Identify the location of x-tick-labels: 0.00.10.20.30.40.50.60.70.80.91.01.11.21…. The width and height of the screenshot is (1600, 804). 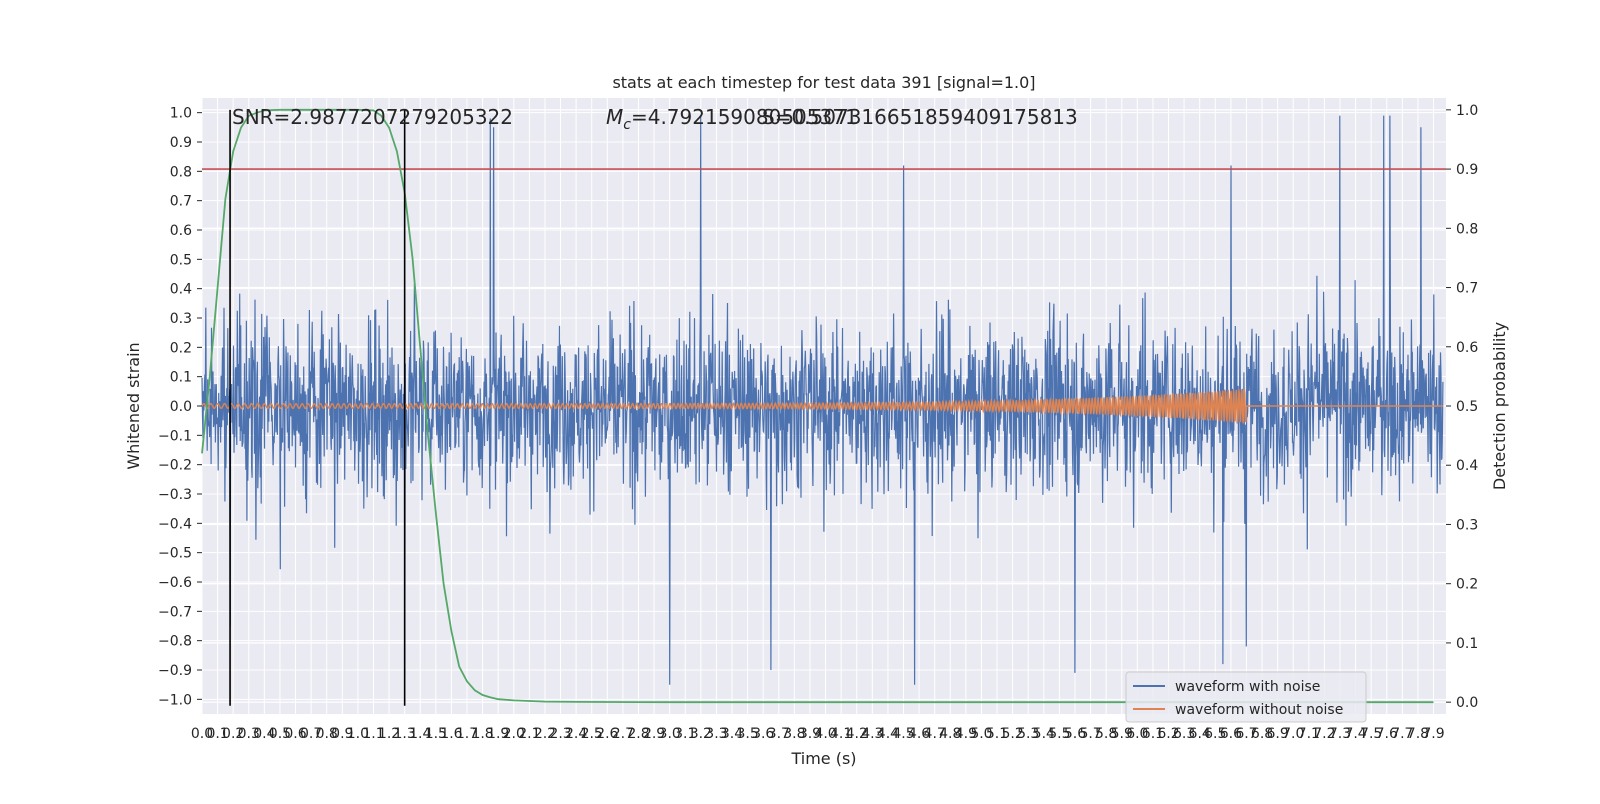
(818, 734).